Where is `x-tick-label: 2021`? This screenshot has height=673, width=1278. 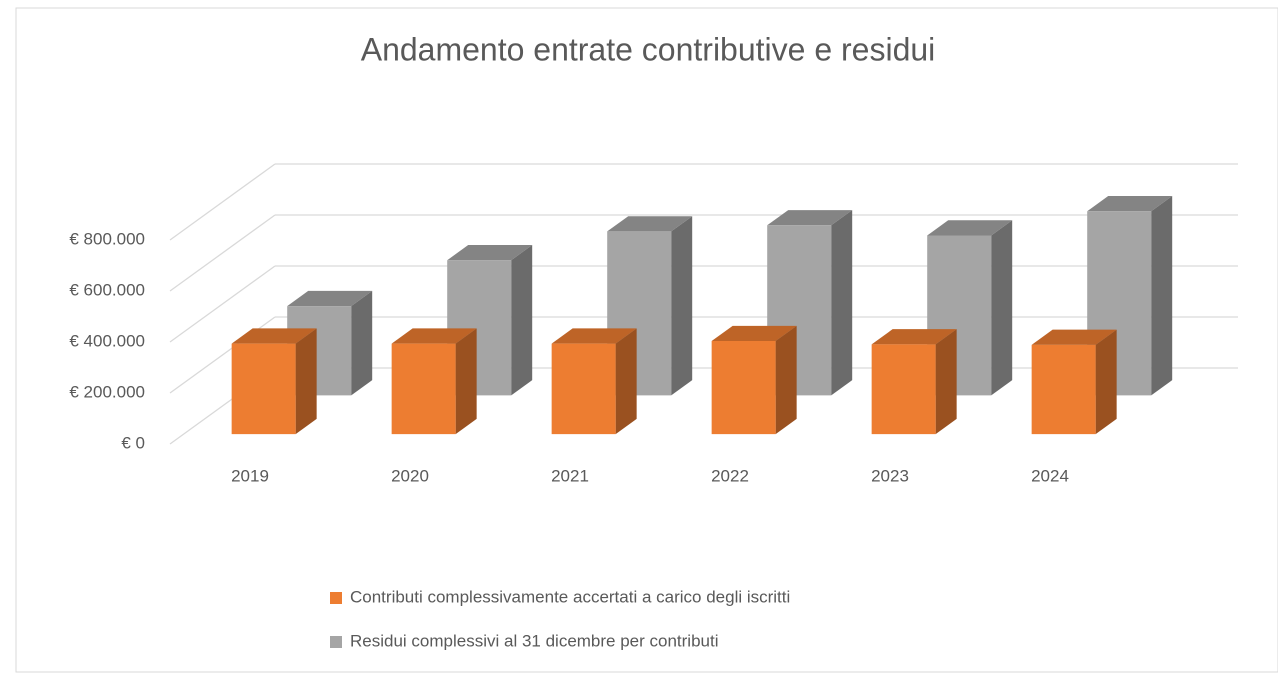 x-tick-label: 2021 is located at coordinates (570, 475).